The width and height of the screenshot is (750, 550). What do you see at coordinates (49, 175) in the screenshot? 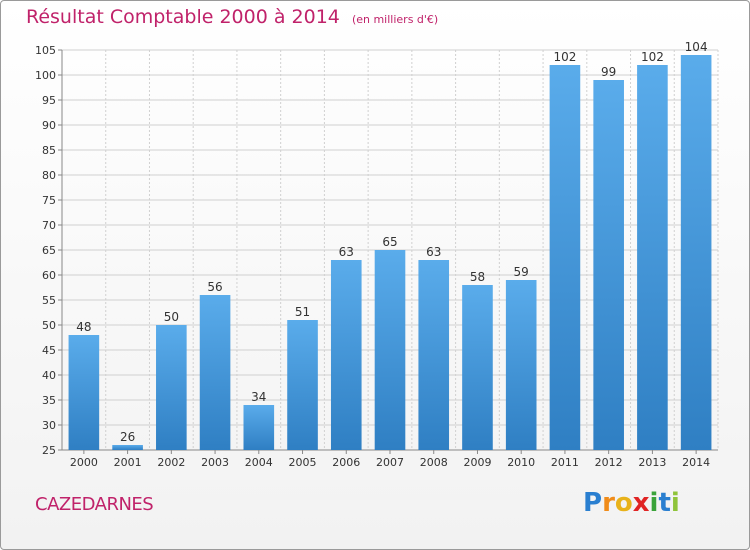
I see `y-tick-label: 80` at bounding box center [49, 175].